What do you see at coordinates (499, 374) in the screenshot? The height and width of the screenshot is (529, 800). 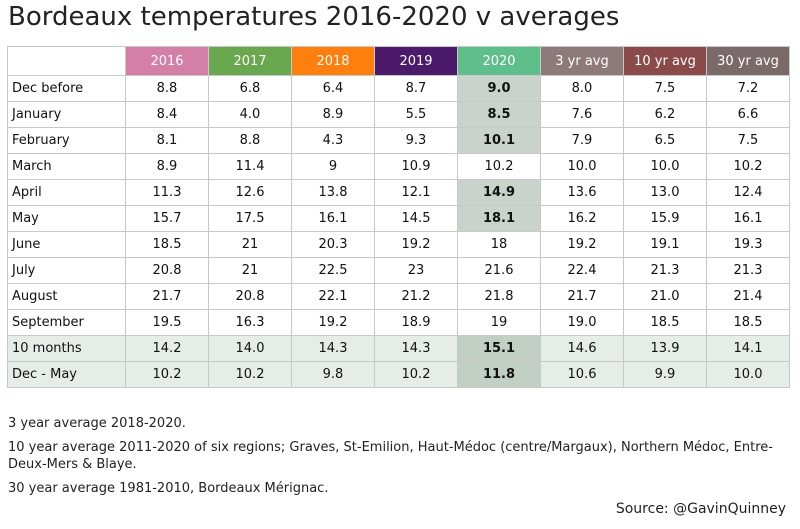 I see `table-cell: 11.8` at bounding box center [499, 374].